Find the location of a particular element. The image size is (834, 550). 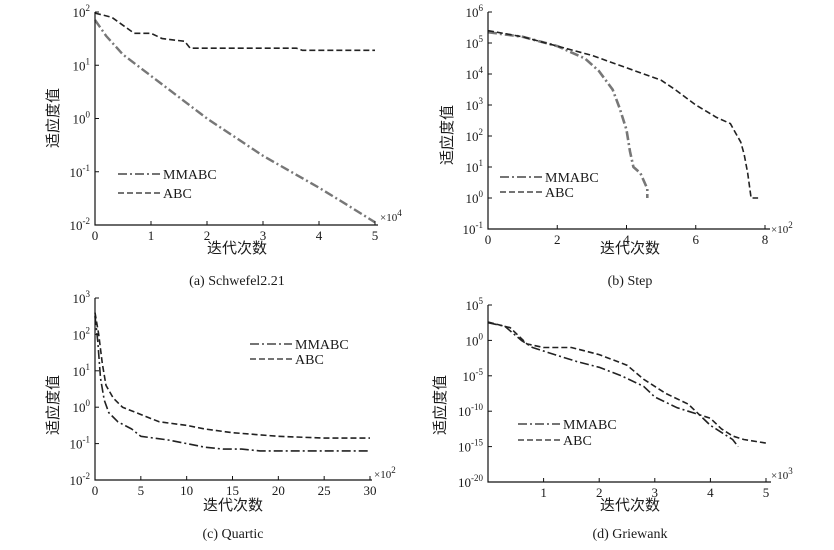

x-tick-label: 25 is located at coordinates (324, 490).